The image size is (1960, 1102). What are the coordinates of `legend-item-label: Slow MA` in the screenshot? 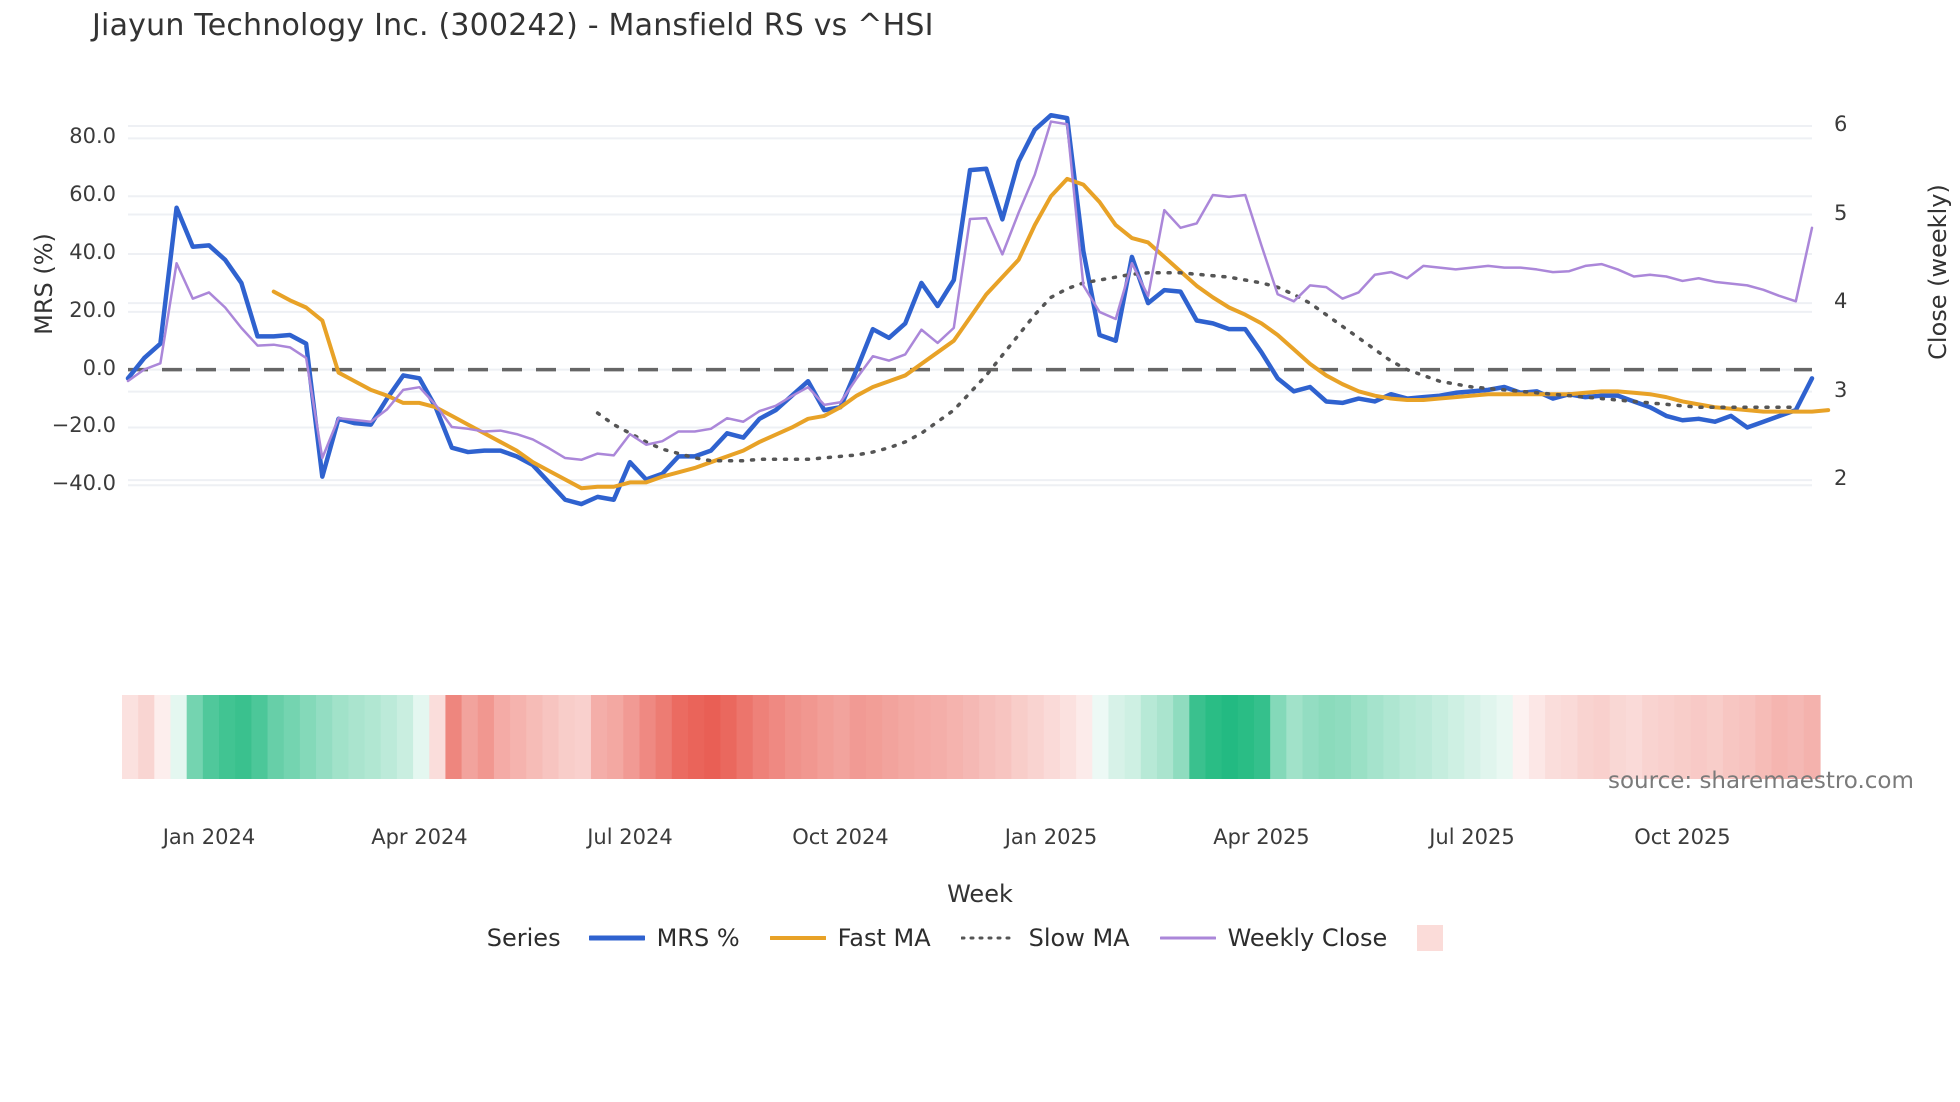 It's located at (1079, 938).